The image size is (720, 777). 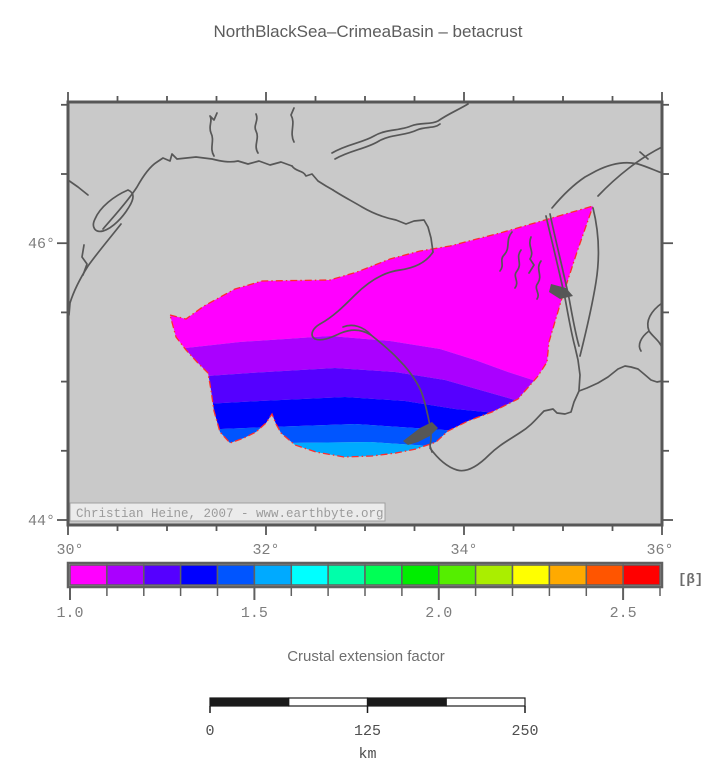 What do you see at coordinates (650, 327) in the screenshot?
I see `coast-east-squiggles` at bounding box center [650, 327].